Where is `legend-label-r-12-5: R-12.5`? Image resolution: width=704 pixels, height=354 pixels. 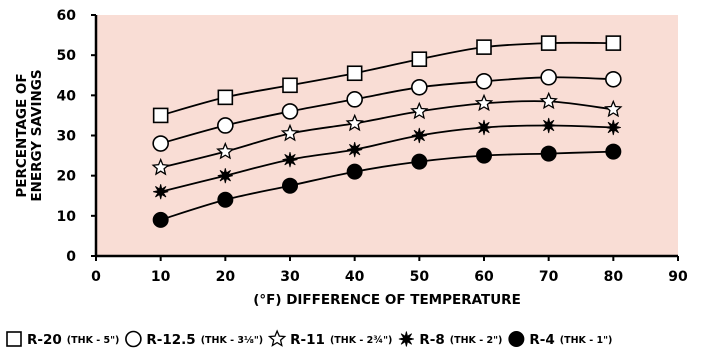 legend-label-r-12-5: R-12.5 is located at coordinates (170, 340).